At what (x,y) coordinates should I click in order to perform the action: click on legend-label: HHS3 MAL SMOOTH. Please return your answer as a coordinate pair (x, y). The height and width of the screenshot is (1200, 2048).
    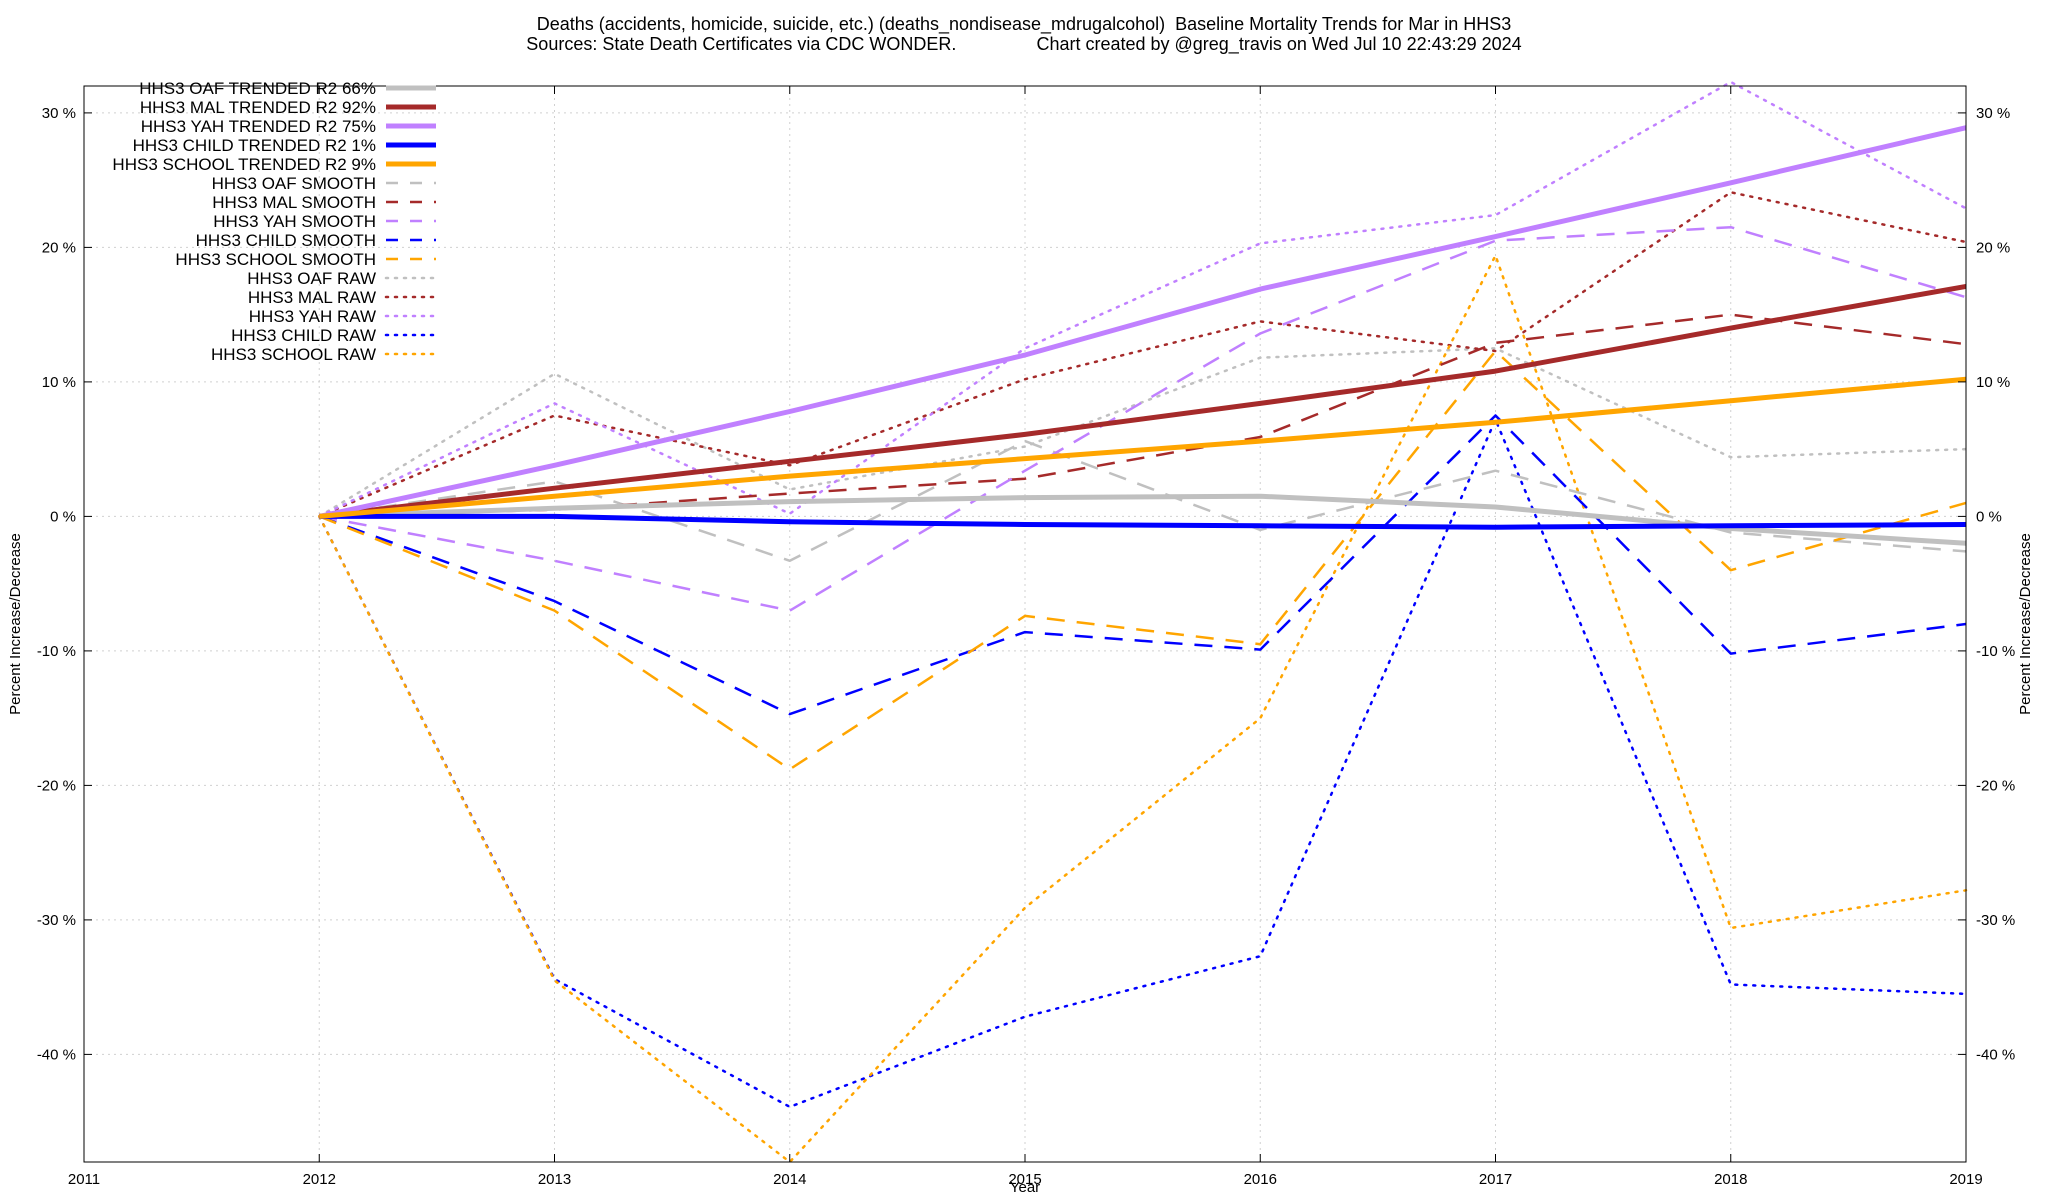
    Looking at the image, I should click on (294, 202).